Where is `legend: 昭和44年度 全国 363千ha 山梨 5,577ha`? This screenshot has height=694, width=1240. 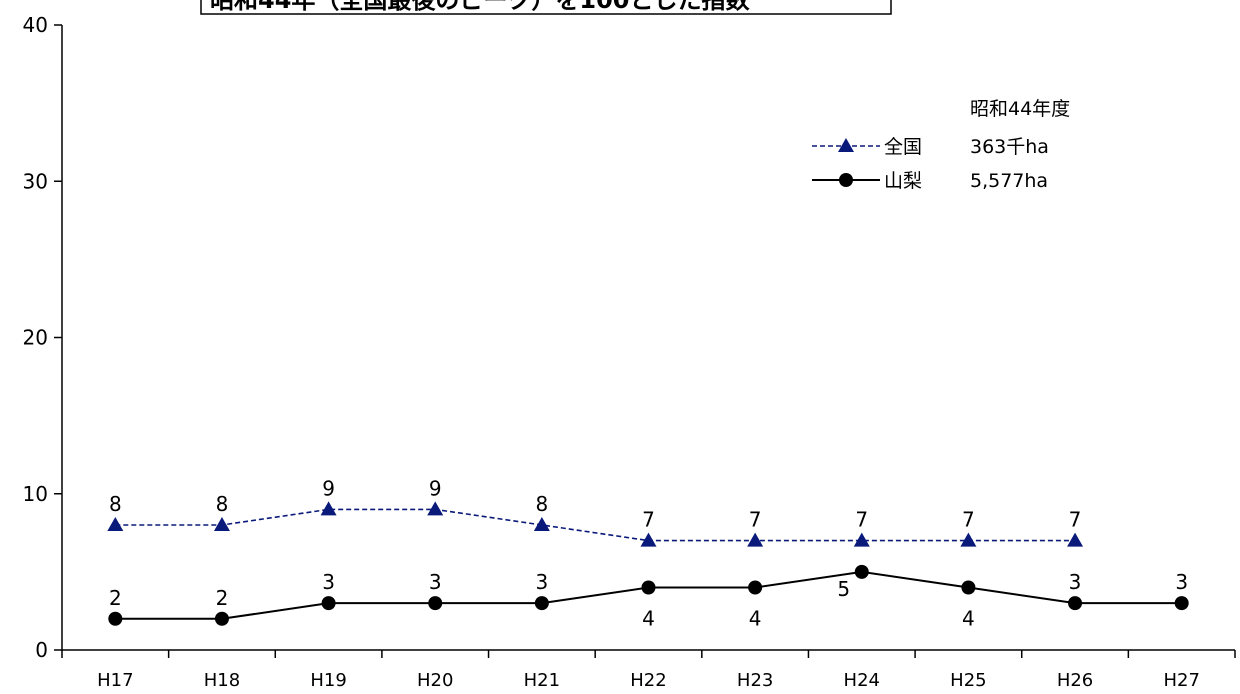 legend: 昭和44年度 全国 363千ha 山梨 5,577ha is located at coordinates (941, 145).